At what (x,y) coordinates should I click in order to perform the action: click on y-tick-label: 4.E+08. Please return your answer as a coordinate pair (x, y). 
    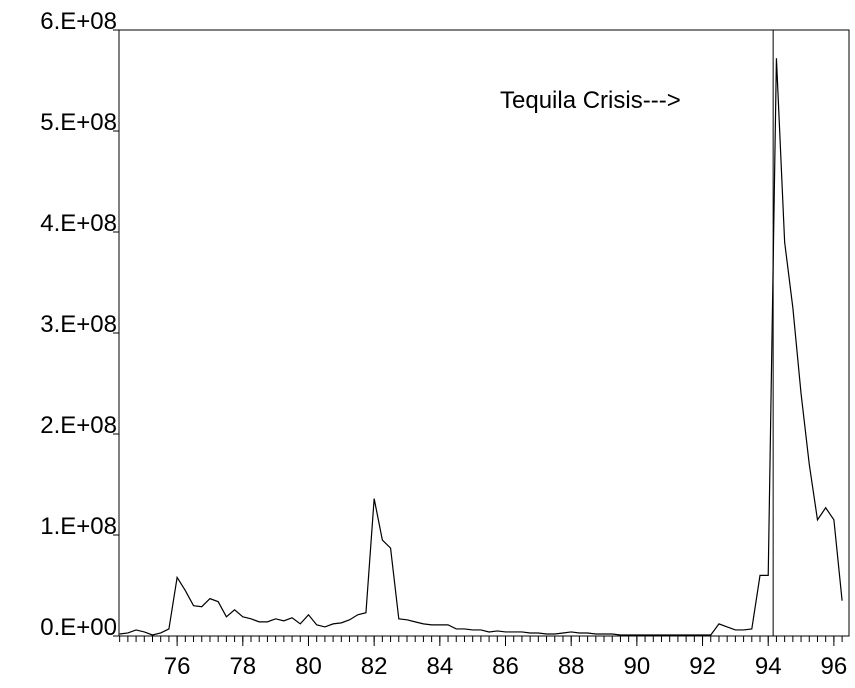
    Looking at the image, I should click on (78, 223).